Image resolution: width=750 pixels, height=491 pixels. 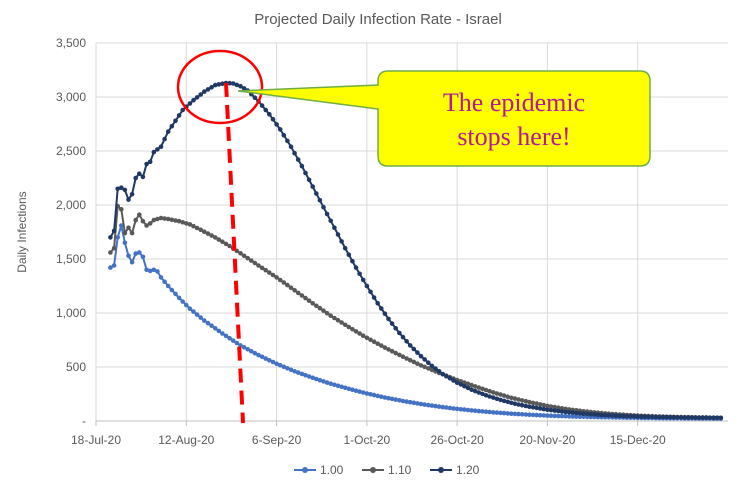 I want to click on y-tick-label: 3,500, so click(x=71, y=43).